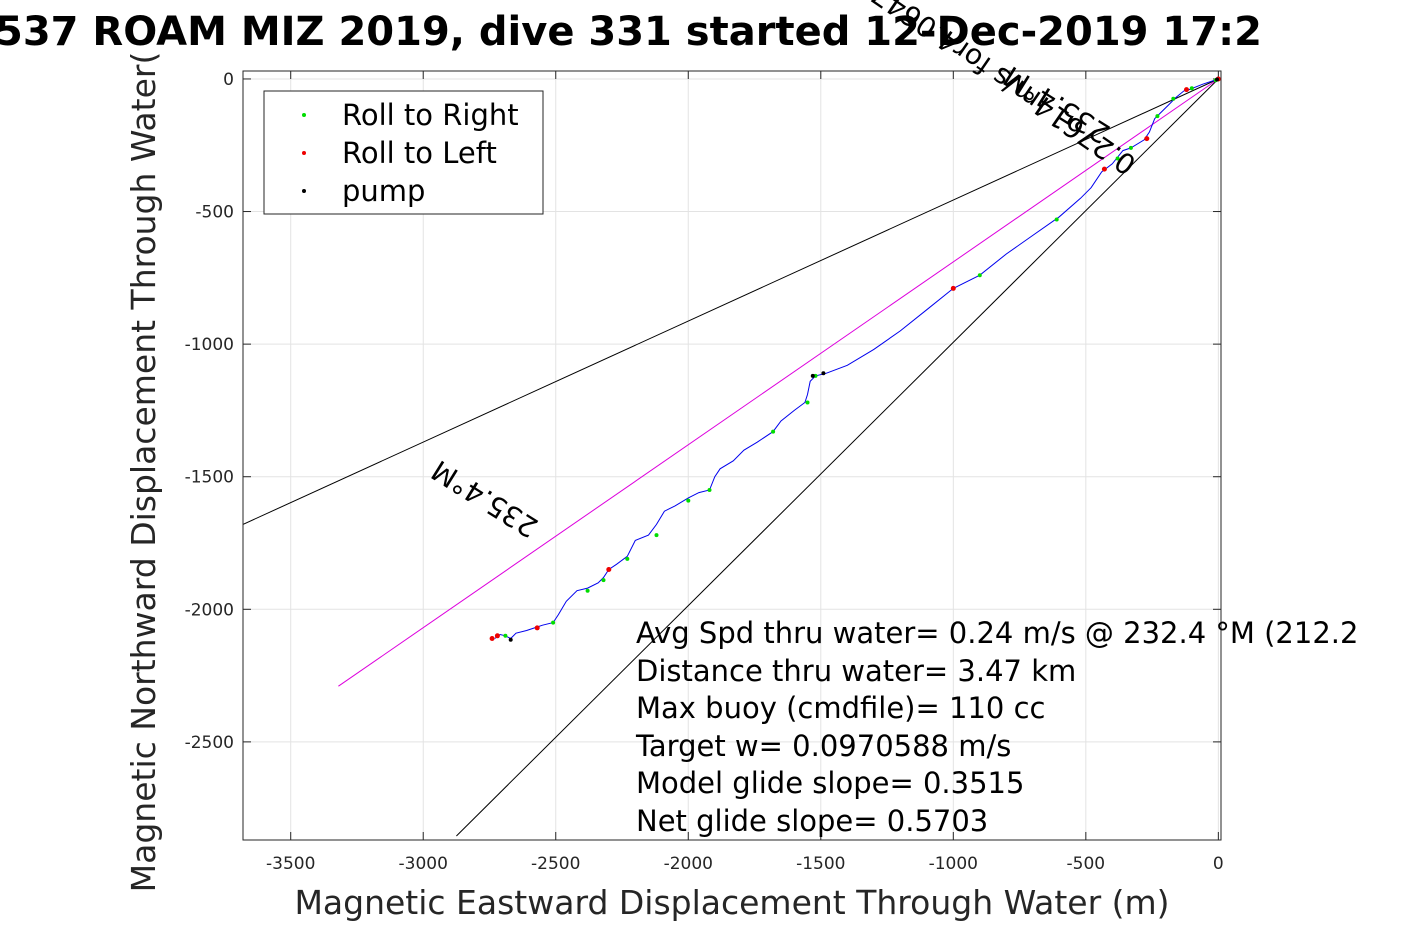  Describe the element at coordinates (214, 213) in the screenshot. I see `y-tick-label: -500` at that location.